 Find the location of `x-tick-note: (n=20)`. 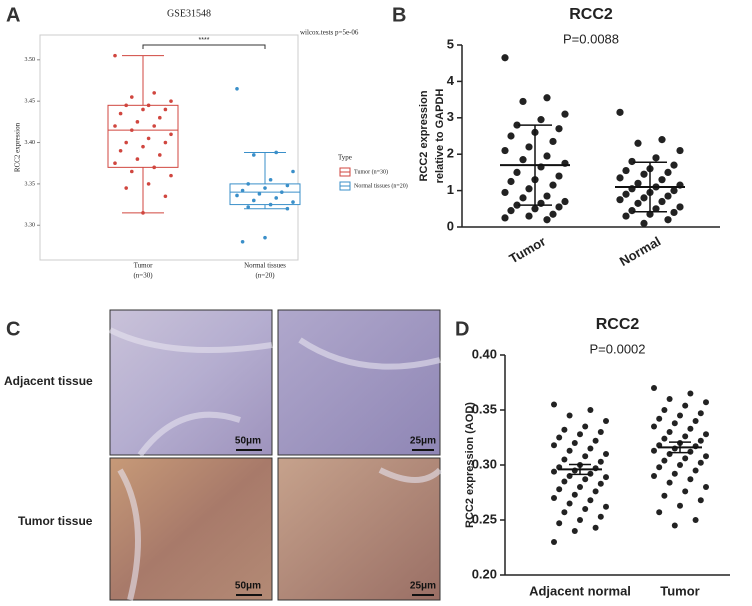

x-tick-note: (n=20) is located at coordinates (265, 276).